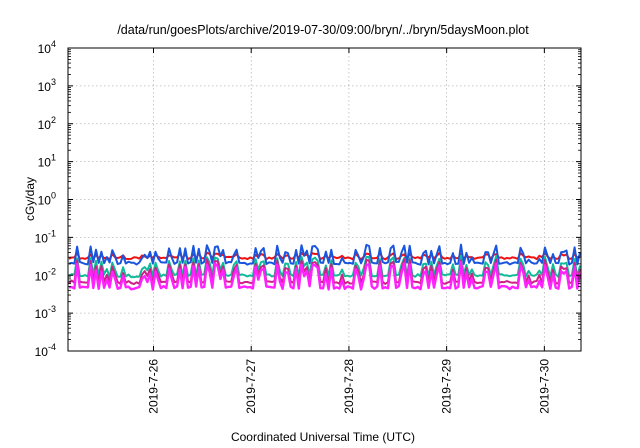 This screenshot has height=448, width=640. What do you see at coordinates (45, 236) in the screenshot?
I see `y-tick-label: 10⁻¹` at bounding box center [45, 236].